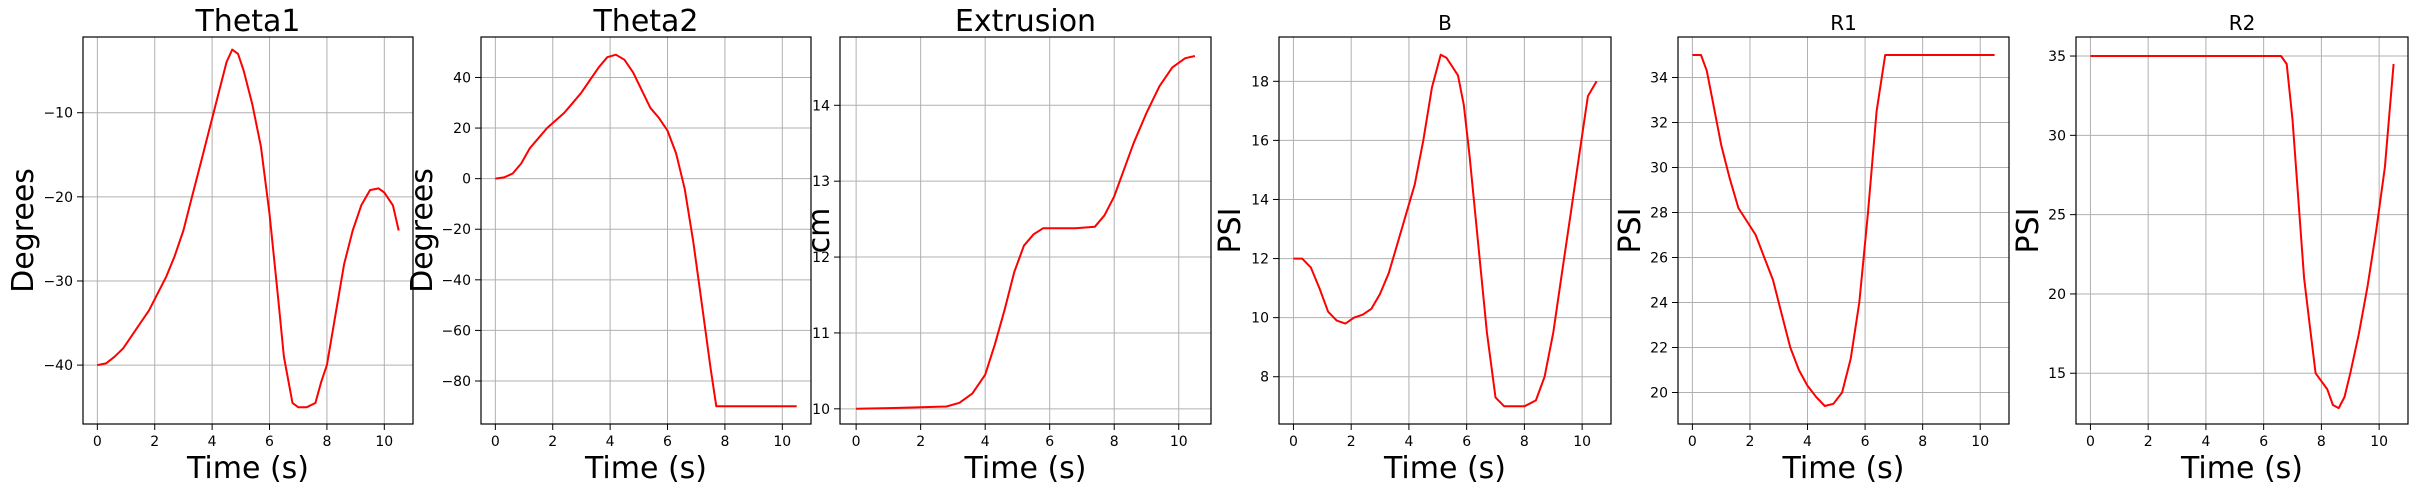 This screenshot has height=492, width=2417. I want to click on y-tick-label: −60, so click(456, 331).